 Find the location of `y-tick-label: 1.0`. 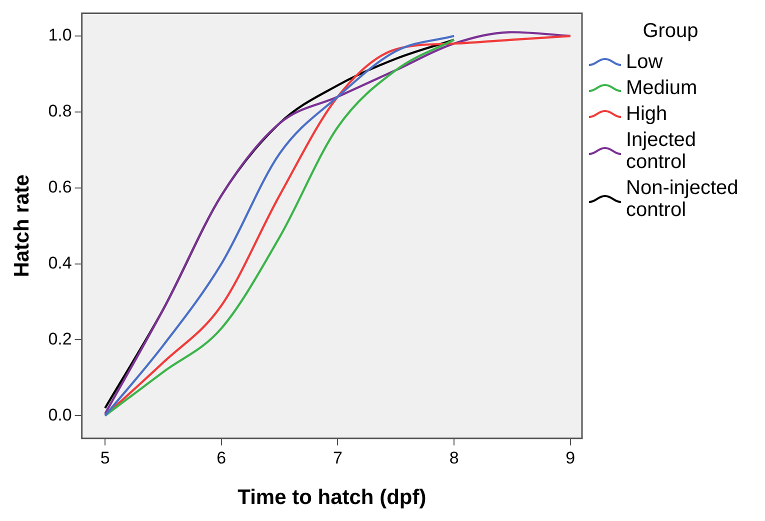

y-tick-label: 1.0 is located at coordinates (60, 35).